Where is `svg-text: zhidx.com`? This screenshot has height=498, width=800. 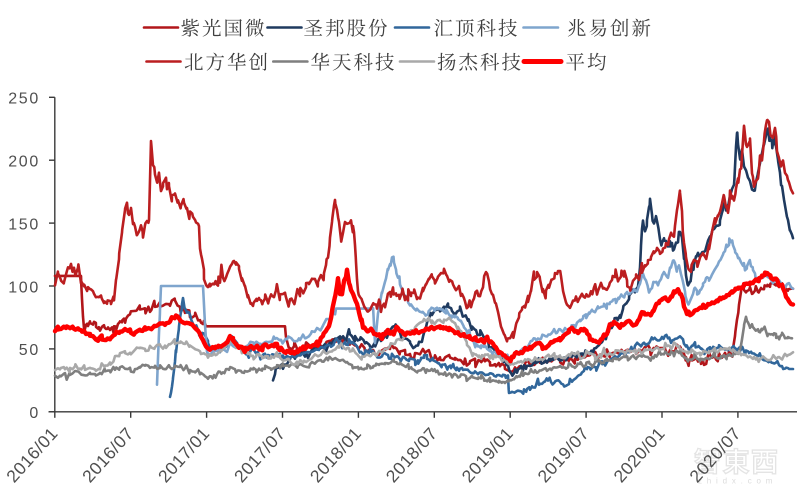 svg-text: zhidx.com is located at coordinates (737, 481).